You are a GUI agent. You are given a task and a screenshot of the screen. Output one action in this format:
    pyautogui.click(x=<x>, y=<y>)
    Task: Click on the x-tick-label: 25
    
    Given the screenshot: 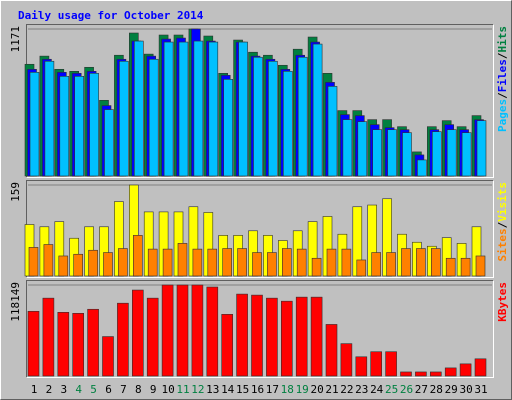 What is the action you would take?
    pyautogui.click(x=391, y=389)
    